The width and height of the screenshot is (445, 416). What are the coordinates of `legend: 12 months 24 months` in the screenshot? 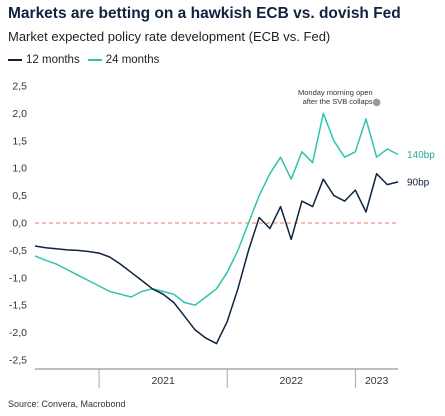 It's located at (83, 60).